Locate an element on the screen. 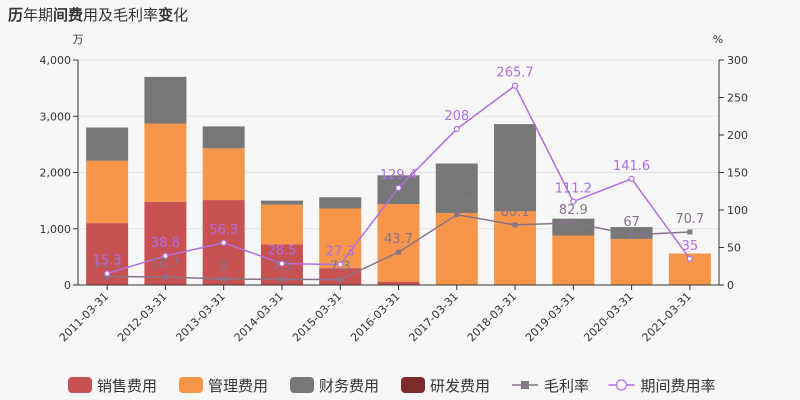 This screenshot has width=800, height=400. line-1-label-4: 27.3 is located at coordinates (340, 252).